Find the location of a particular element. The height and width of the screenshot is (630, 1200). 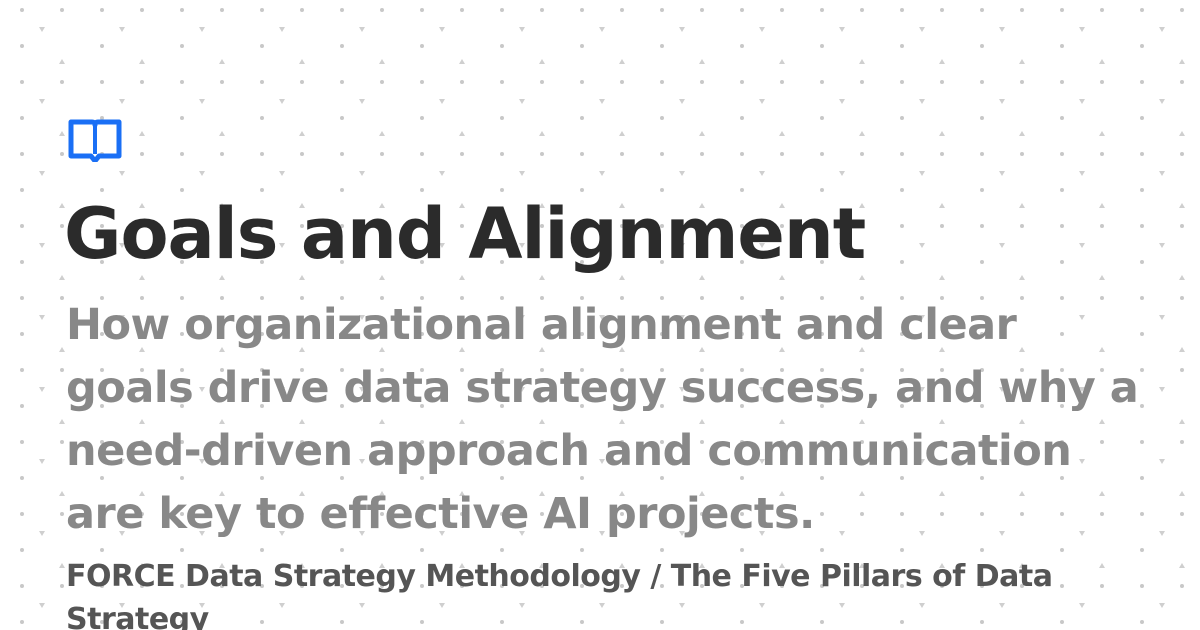

open-book-icon is located at coordinates (95, 140).